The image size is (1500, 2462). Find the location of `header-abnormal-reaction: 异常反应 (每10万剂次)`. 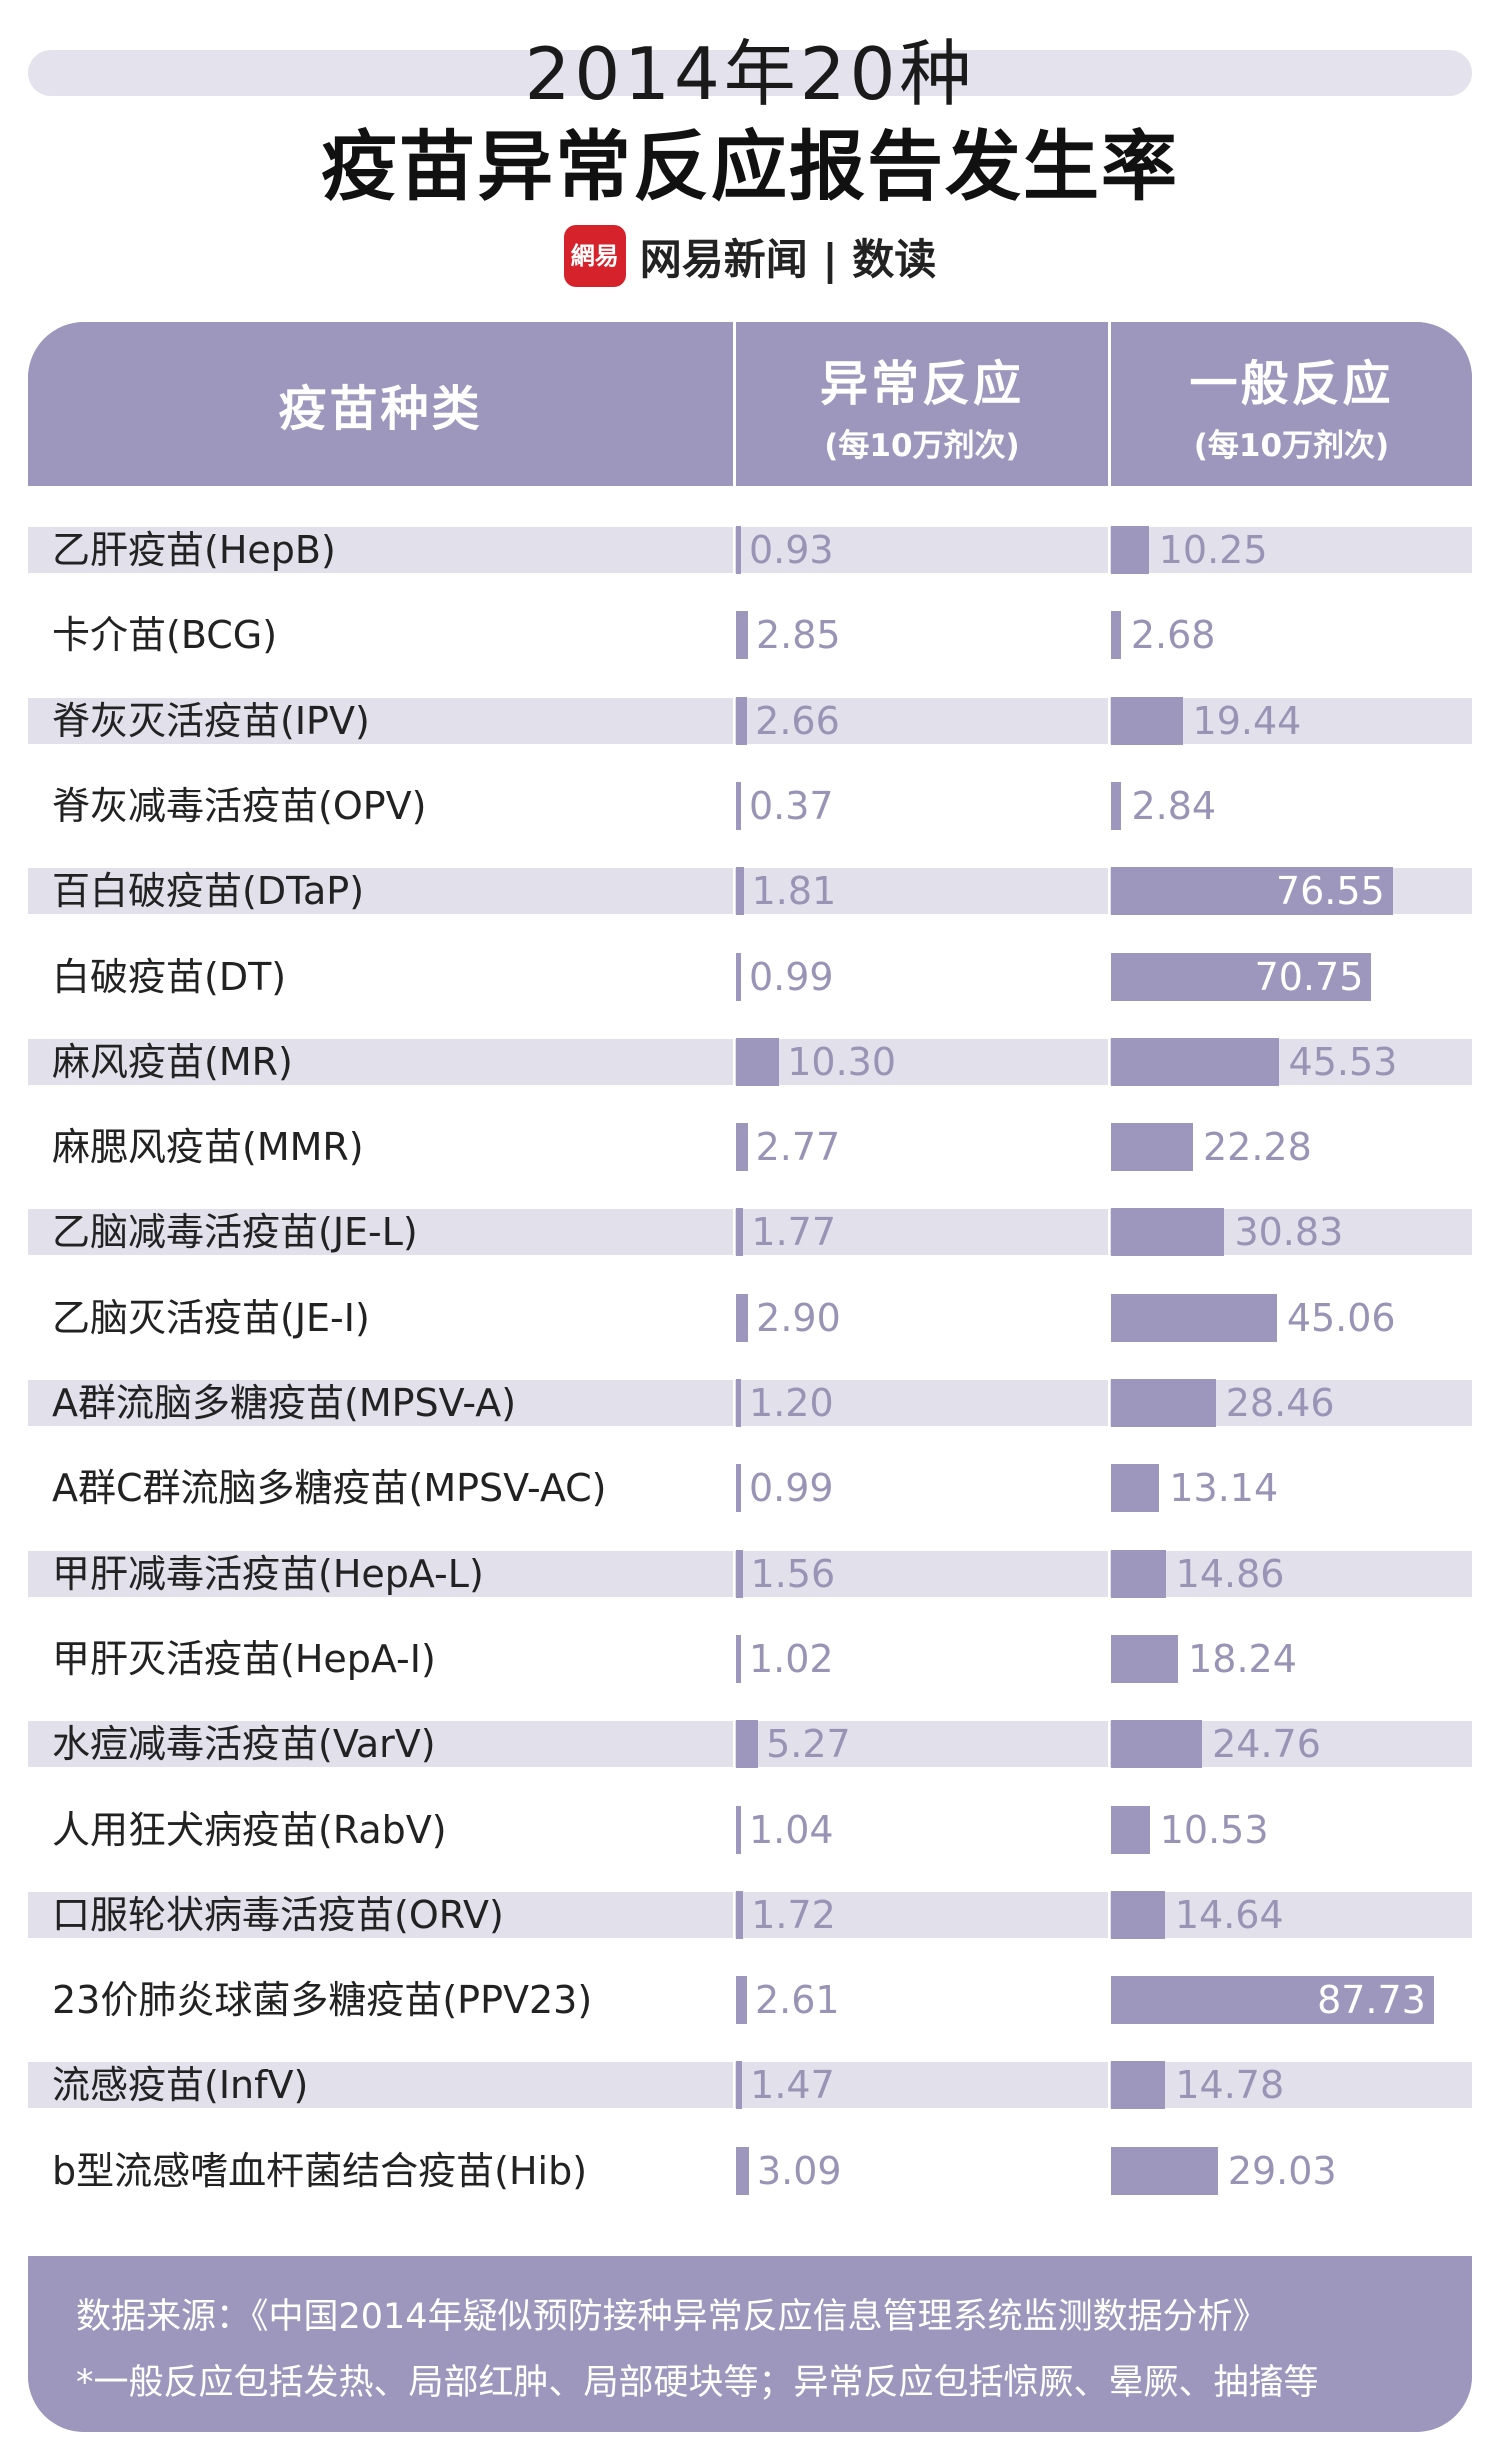

header-abnormal-reaction: 异常反应 (每10万剂次) is located at coordinates (922, 404).